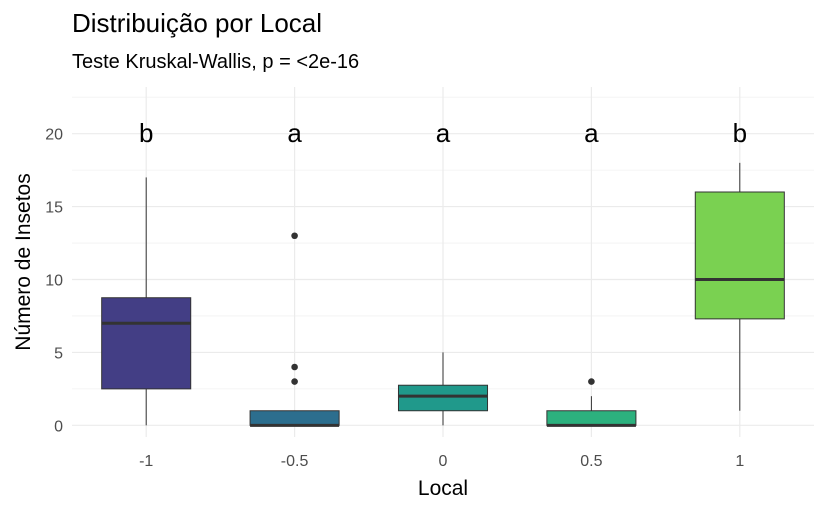  I want to click on x-tick-label: -1, so click(146, 461).